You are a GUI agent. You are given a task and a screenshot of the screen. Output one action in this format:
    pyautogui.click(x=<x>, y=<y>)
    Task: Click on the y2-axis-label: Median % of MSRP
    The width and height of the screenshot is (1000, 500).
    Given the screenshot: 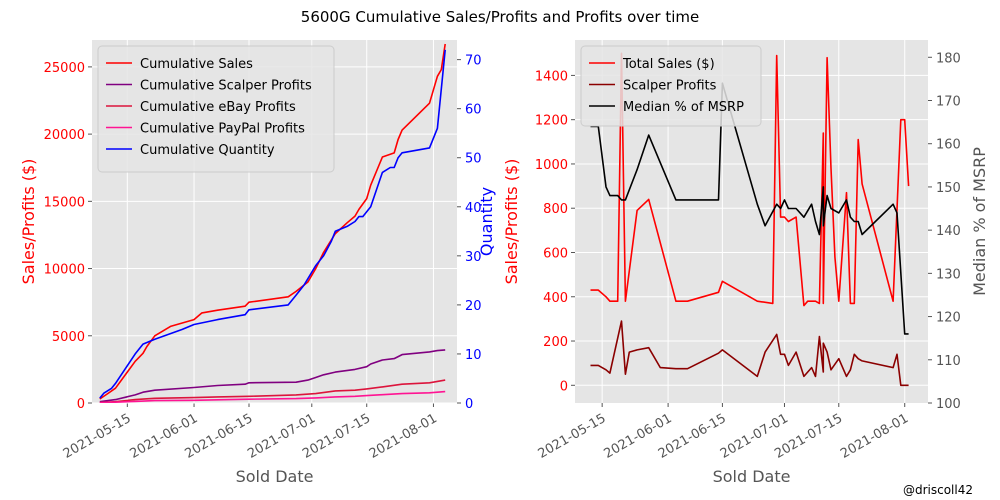 What is the action you would take?
    pyautogui.click(x=979, y=221)
    